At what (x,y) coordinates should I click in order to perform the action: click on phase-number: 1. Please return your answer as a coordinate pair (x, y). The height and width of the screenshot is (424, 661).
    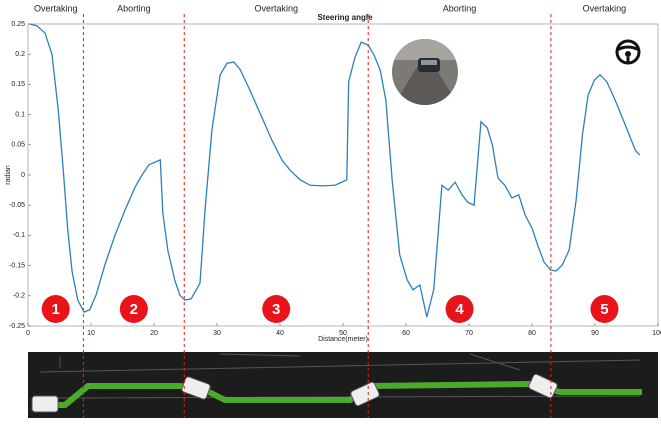
    Looking at the image, I should click on (56, 309).